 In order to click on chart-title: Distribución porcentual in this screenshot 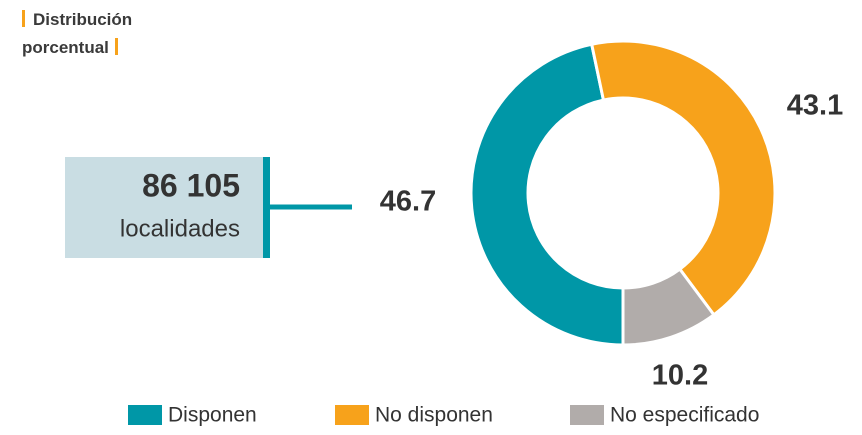, I will do `click(97, 34)`.